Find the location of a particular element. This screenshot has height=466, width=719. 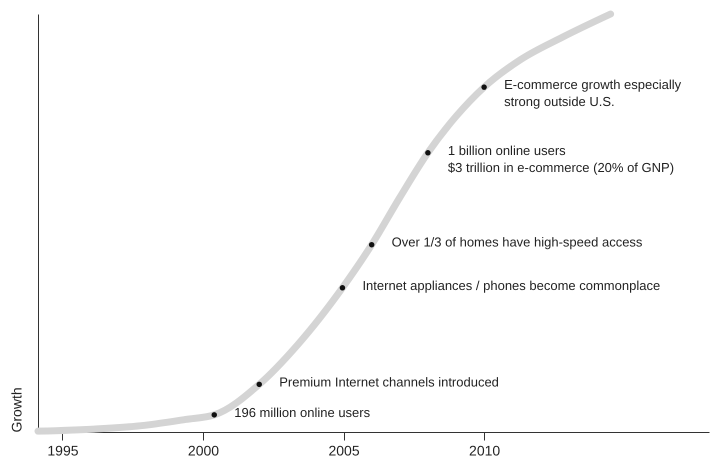

annotation: 196 million online users is located at coordinates (302, 412).